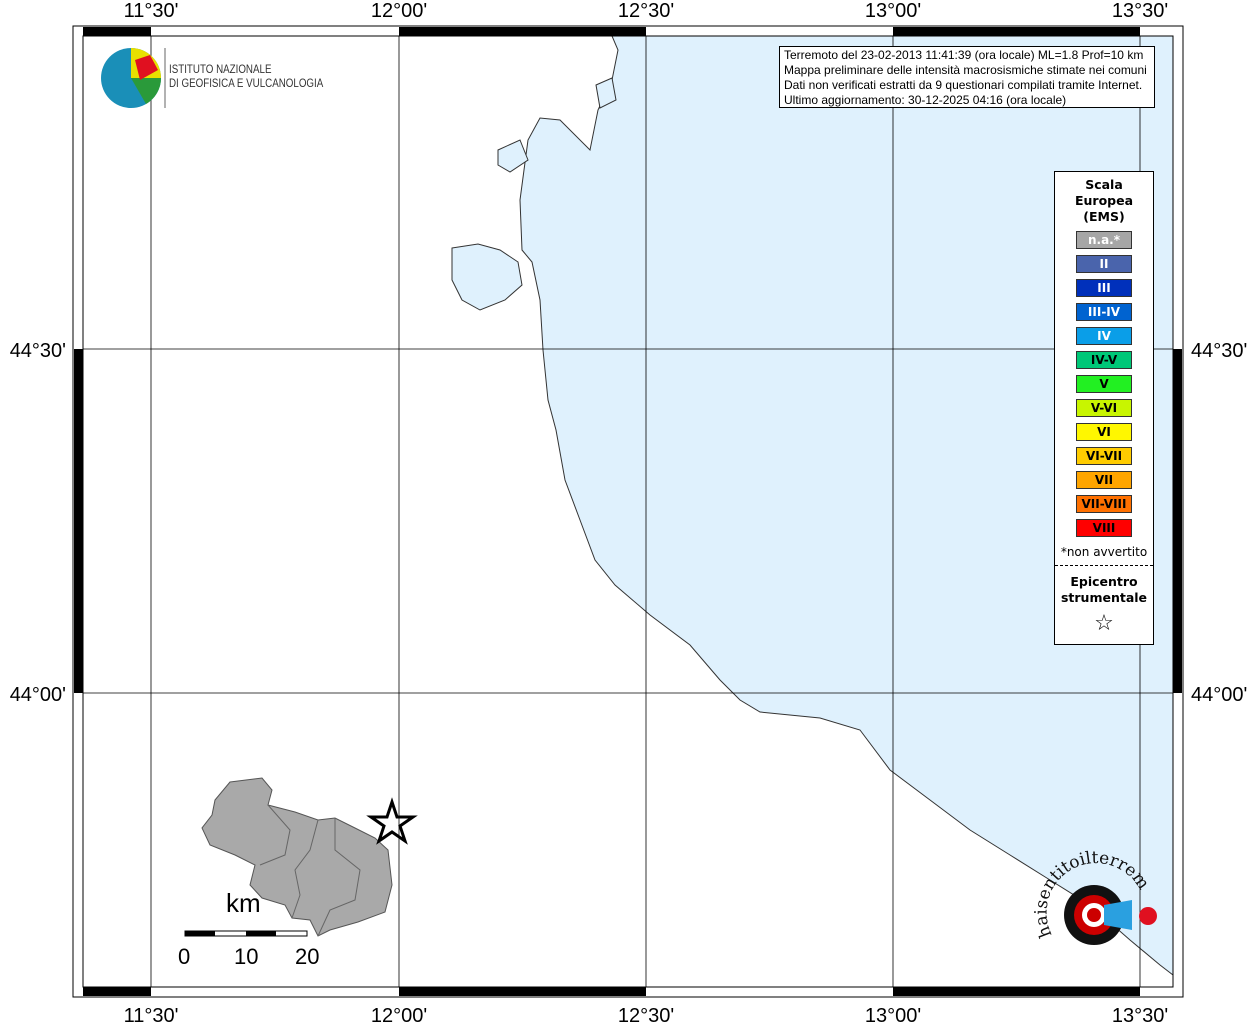  What do you see at coordinates (1104, 504) in the screenshot?
I see `legend-item: VII-VIII` at bounding box center [1104, 504].